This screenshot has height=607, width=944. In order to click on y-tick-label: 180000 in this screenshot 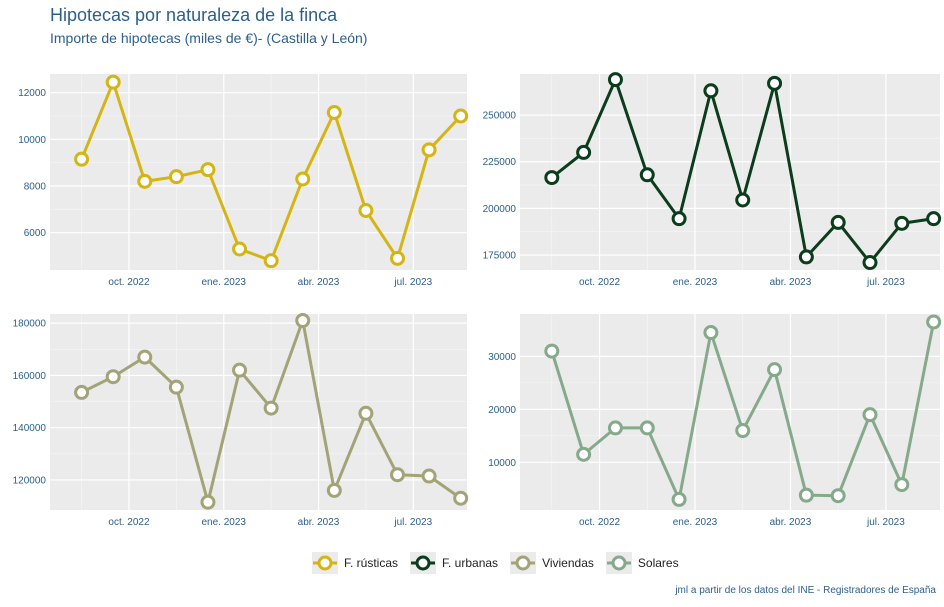, I will do `click(30, 324)`.